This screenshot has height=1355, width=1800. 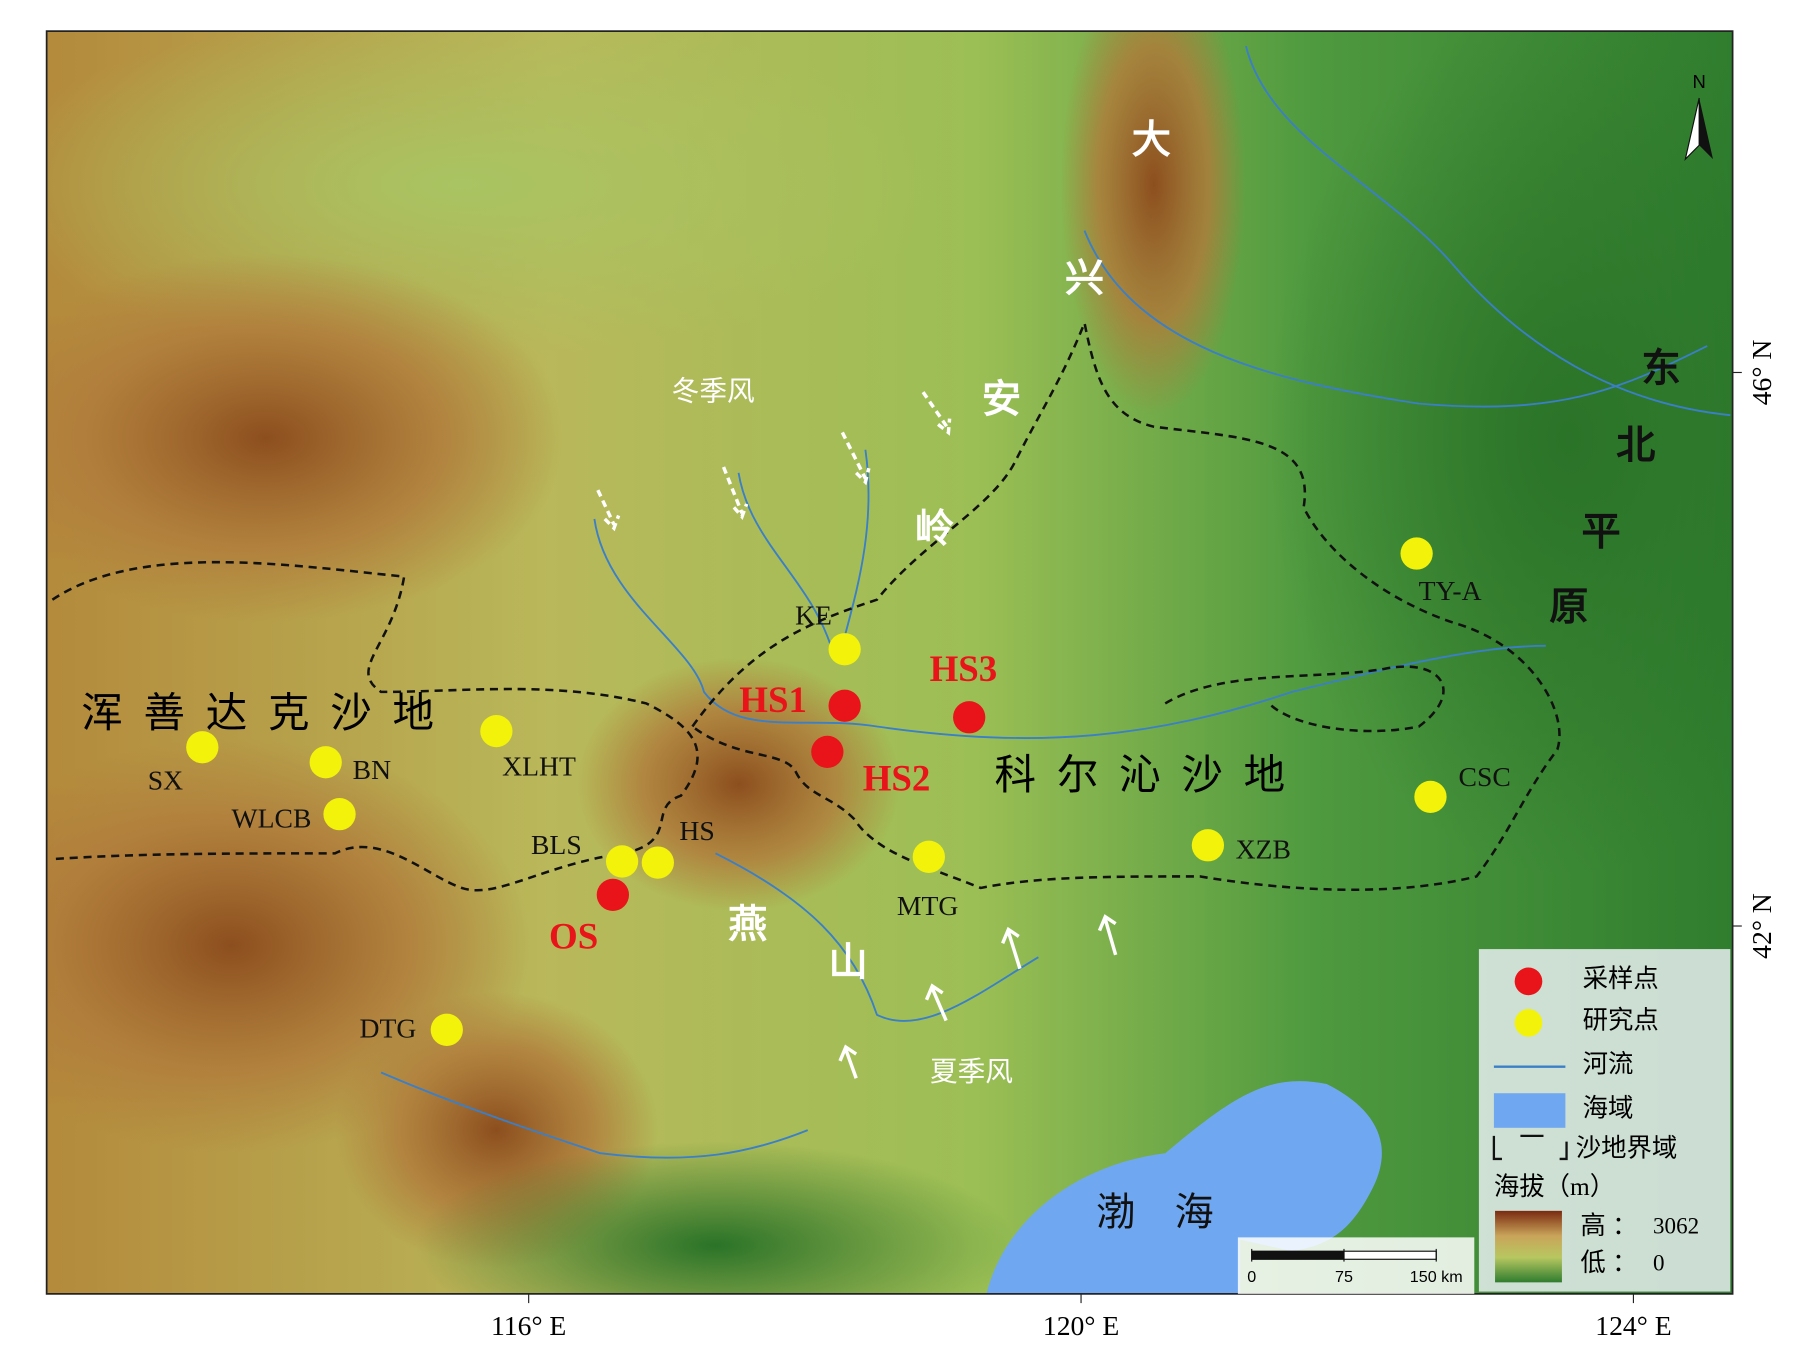 I want to click on study-site-label: WLCB, so click(x=272, y=817).